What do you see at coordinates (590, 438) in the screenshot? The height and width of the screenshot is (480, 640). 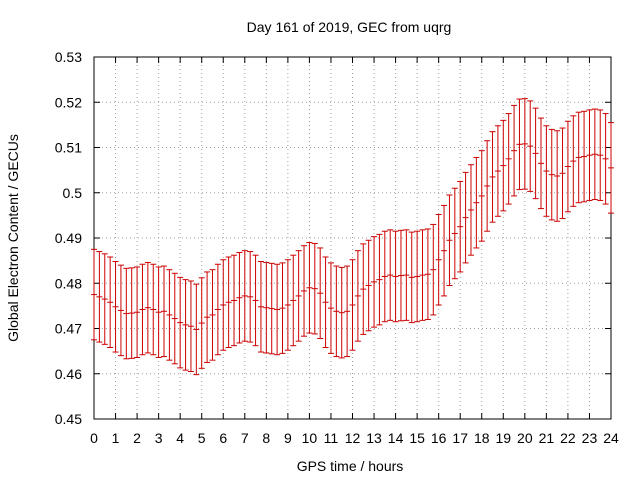 I see `x-tick-label: 23` at bounding box center [590, 438].